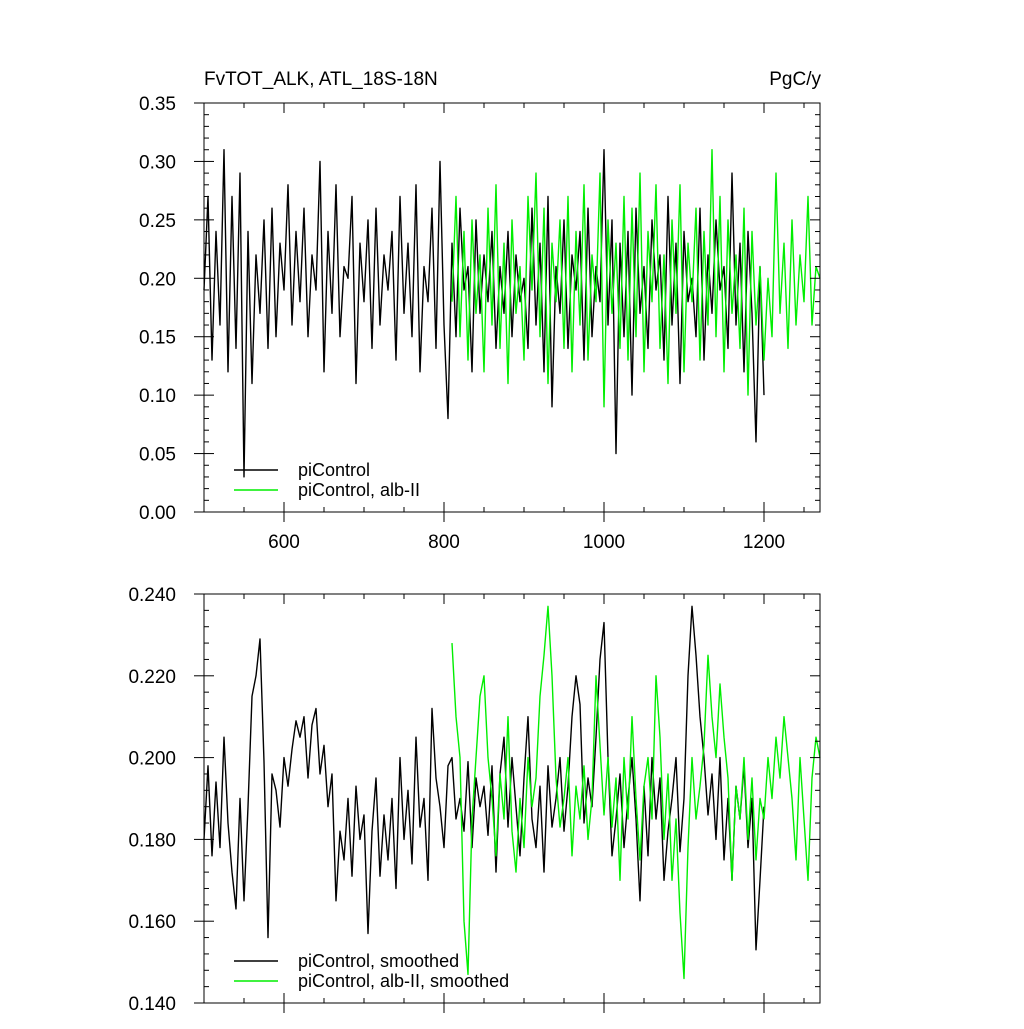  What do you see at coordinates (157, 396) in the screenshot?
I see `y-tick-label: 0.10` at bounding box center [157, 396].